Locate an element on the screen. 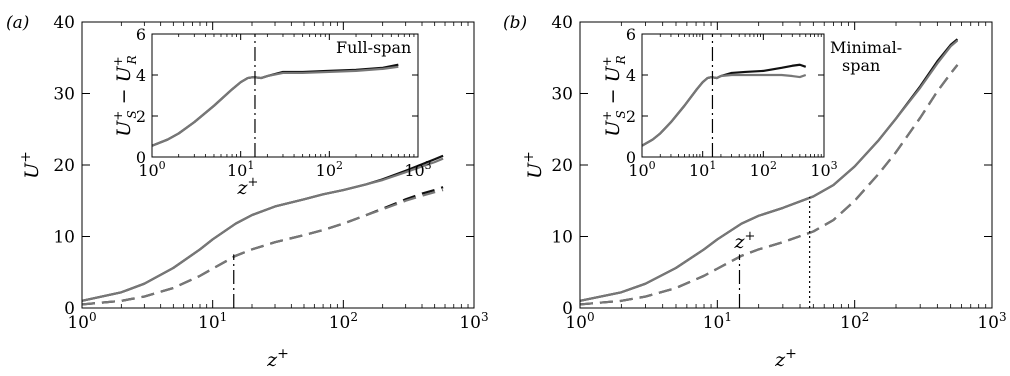 Image resolution: width=1010 pixels, height=376 pixels. panel-a-inset-ytick-label: 6 is located at coordinates (141, 34).